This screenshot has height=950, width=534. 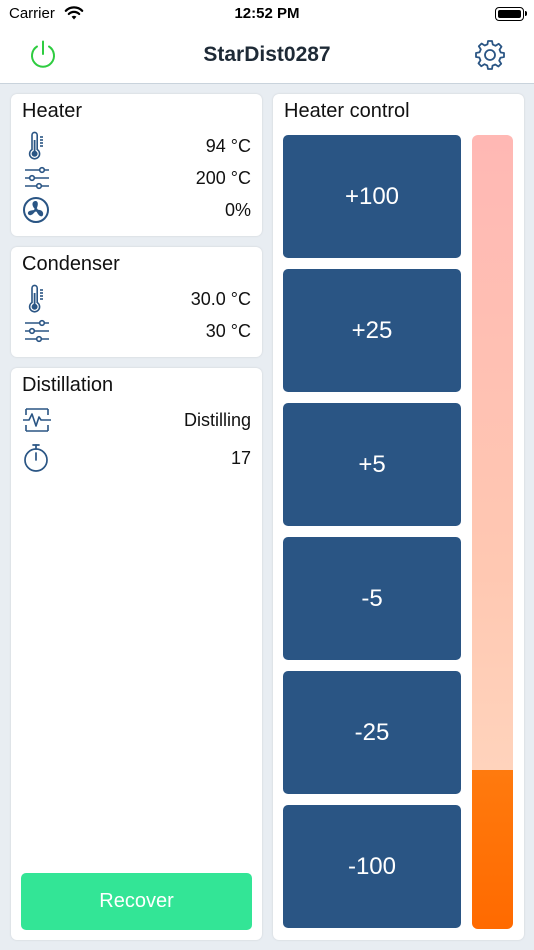 What do you see at coordinates (228, 331) in the screenshot?
I see `condenser-setpoint-value: 30 °C` at bounding box center [228, 331].